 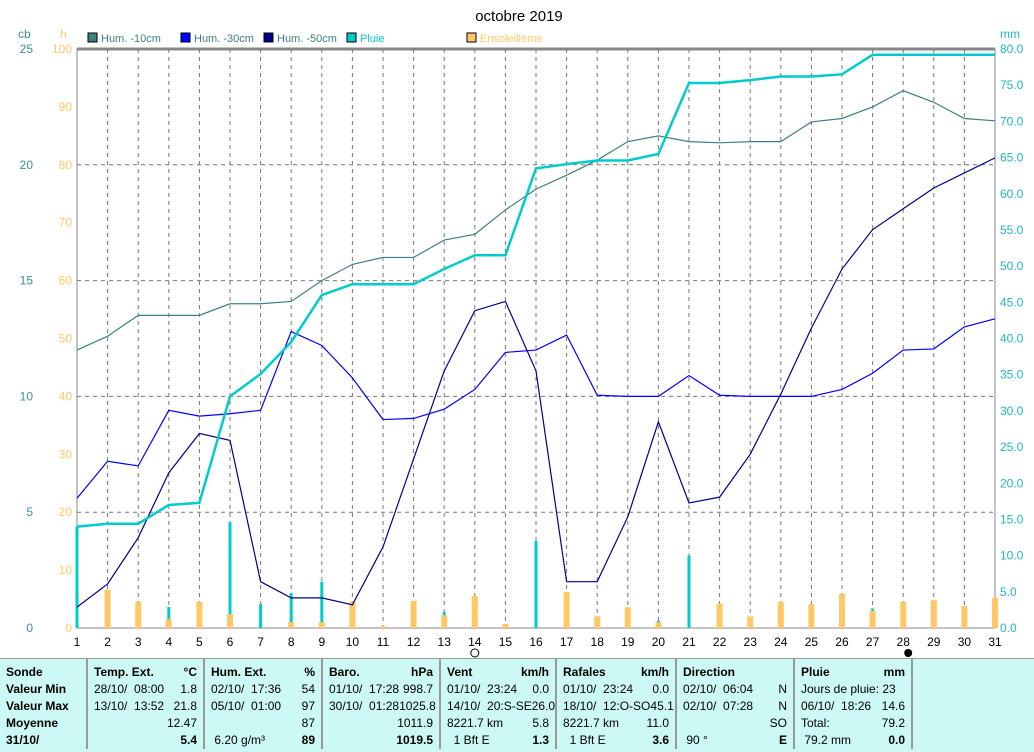 I want to click on row-label: 31/10/, so click(x=23, y=740).